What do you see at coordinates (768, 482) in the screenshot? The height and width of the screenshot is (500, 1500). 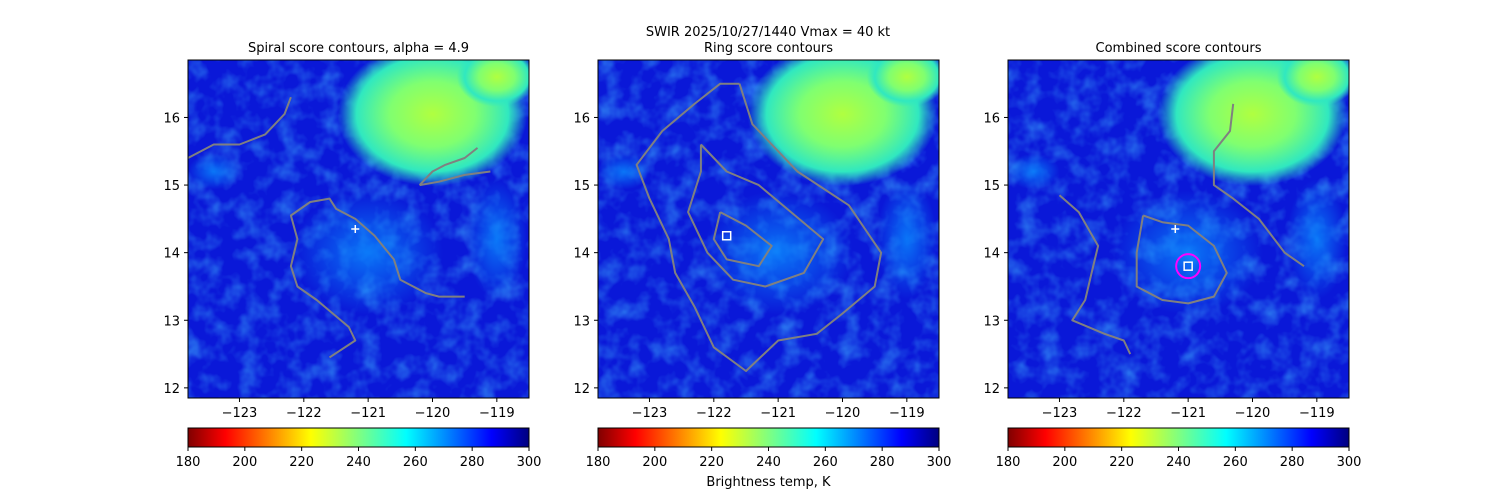 I see `colorbar-label: Brightness temp, K` at bounding box center [768, 482].